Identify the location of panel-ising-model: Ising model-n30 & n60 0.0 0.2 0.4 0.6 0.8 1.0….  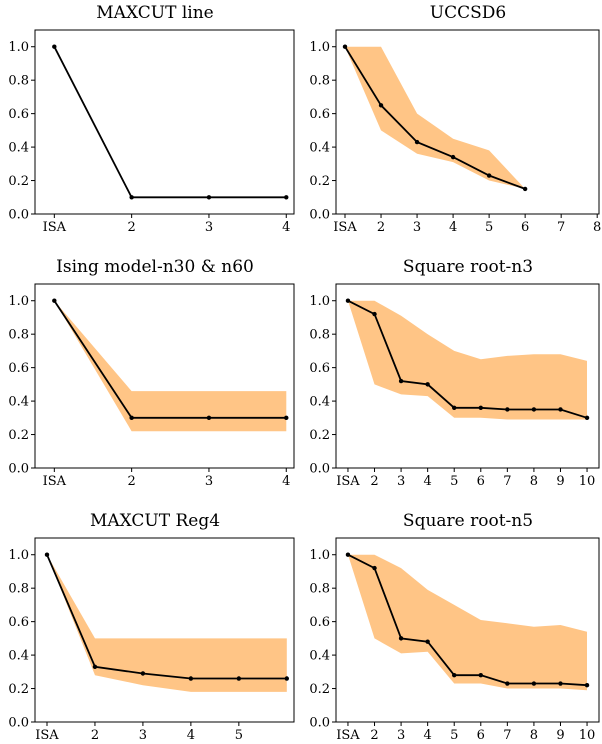
(151, 373).